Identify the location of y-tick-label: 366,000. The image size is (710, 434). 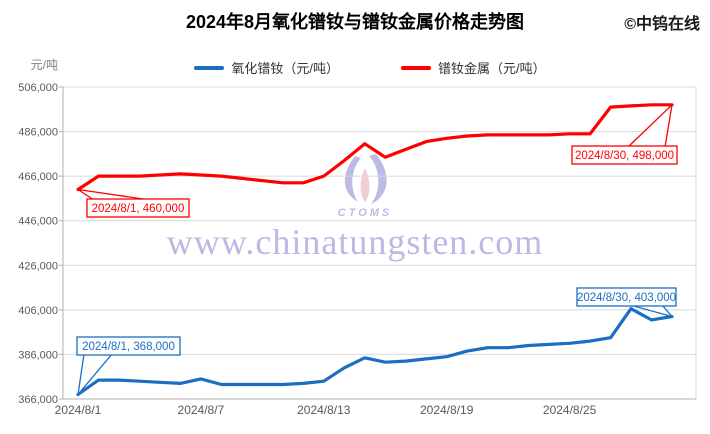
(38, 400).